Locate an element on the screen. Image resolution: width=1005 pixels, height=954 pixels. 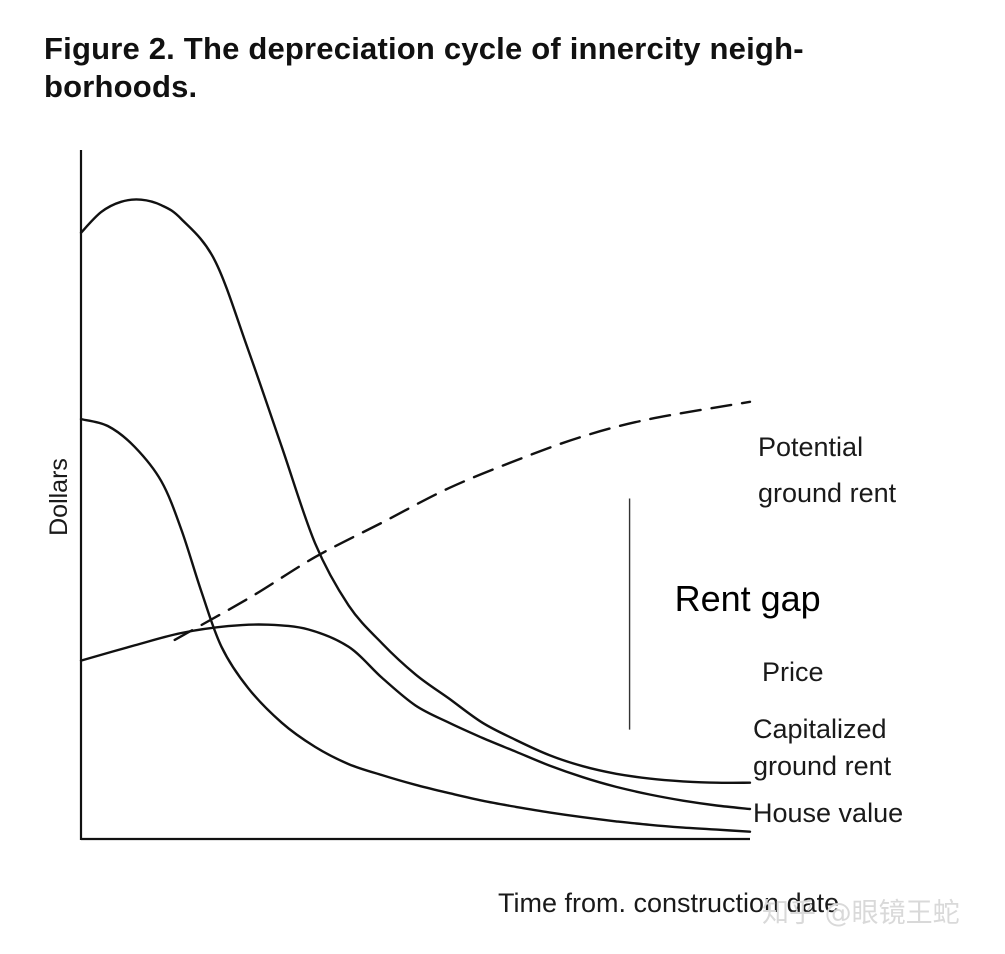
series-line-capitalized-ground-rent is located at coordinates (415, 717).